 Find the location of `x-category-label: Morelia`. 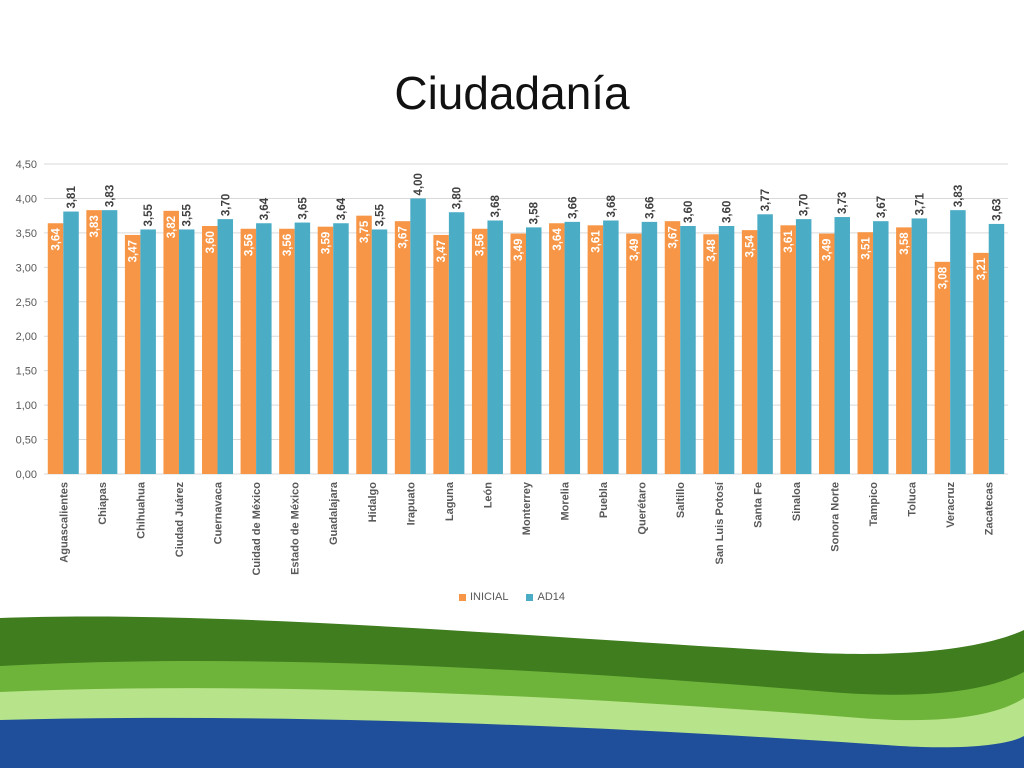

x-category-label: Morelia is located at coordinates (566, 500).